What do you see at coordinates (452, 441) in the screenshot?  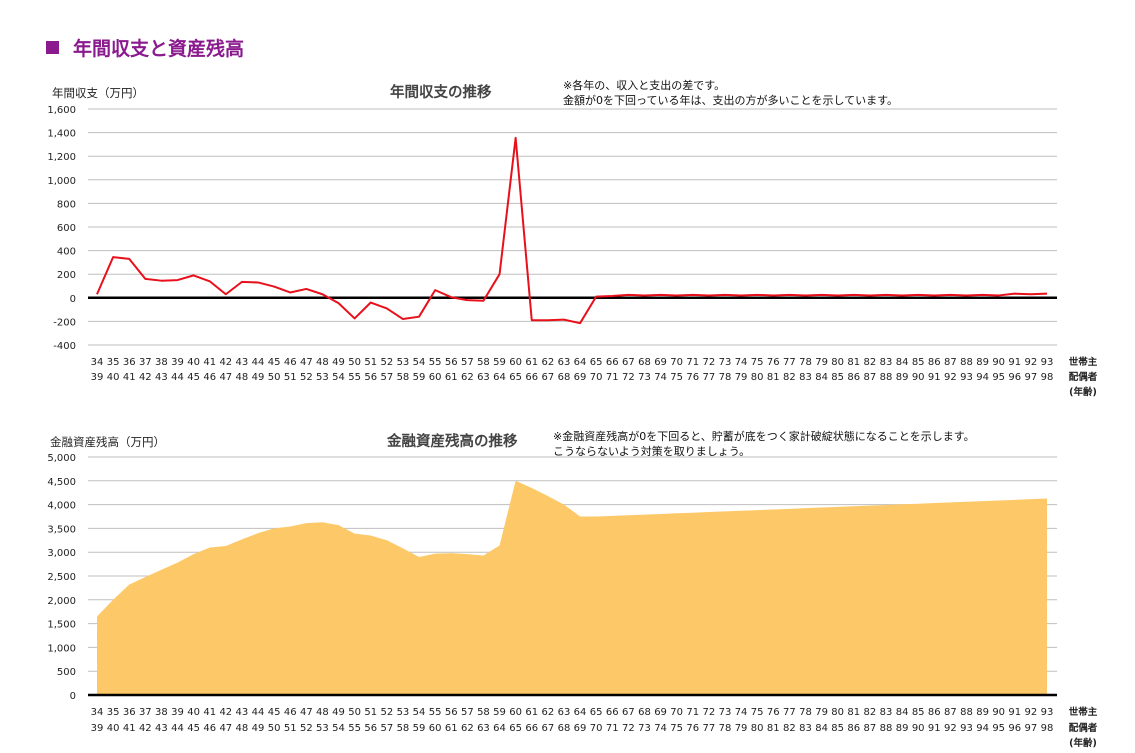 I see `chart-title: 金融資産残高の推移` at bounding box center [452, 441].